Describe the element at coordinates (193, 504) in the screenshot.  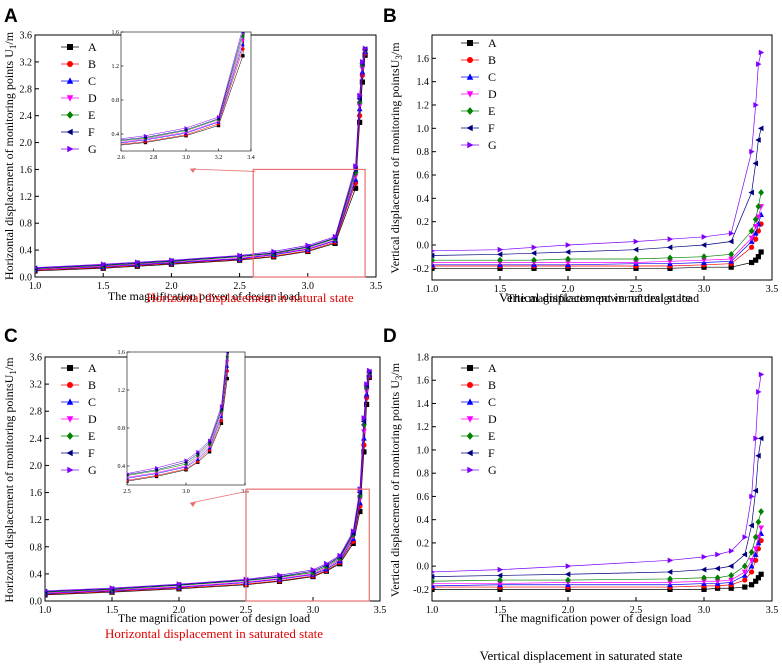
I see `zoom-arrow-head` at that location.